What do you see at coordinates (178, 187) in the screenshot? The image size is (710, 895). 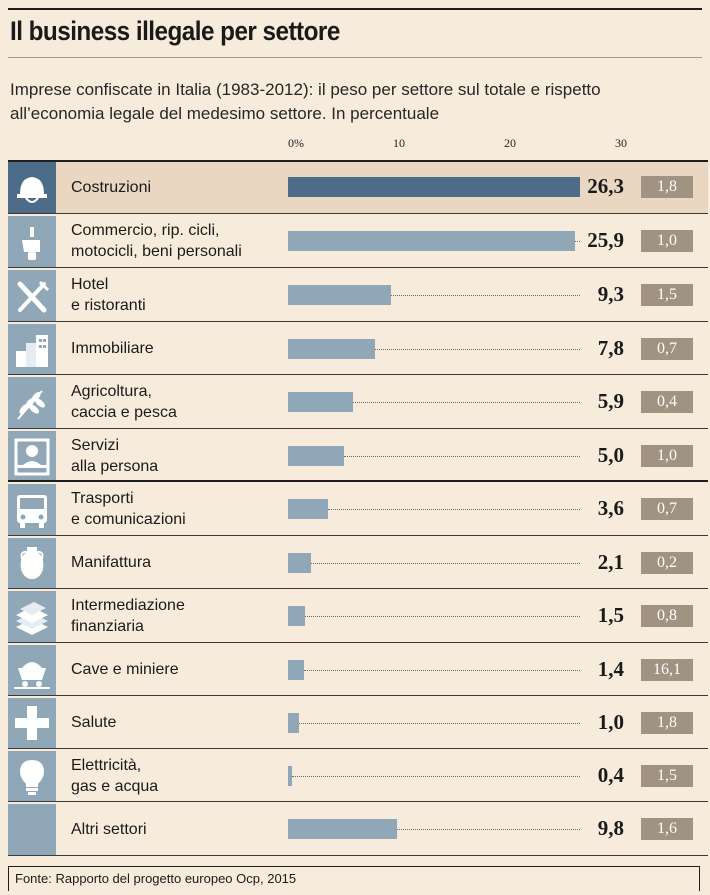 I see `category-label: Costruzioni` at bounding box center [178, 187].